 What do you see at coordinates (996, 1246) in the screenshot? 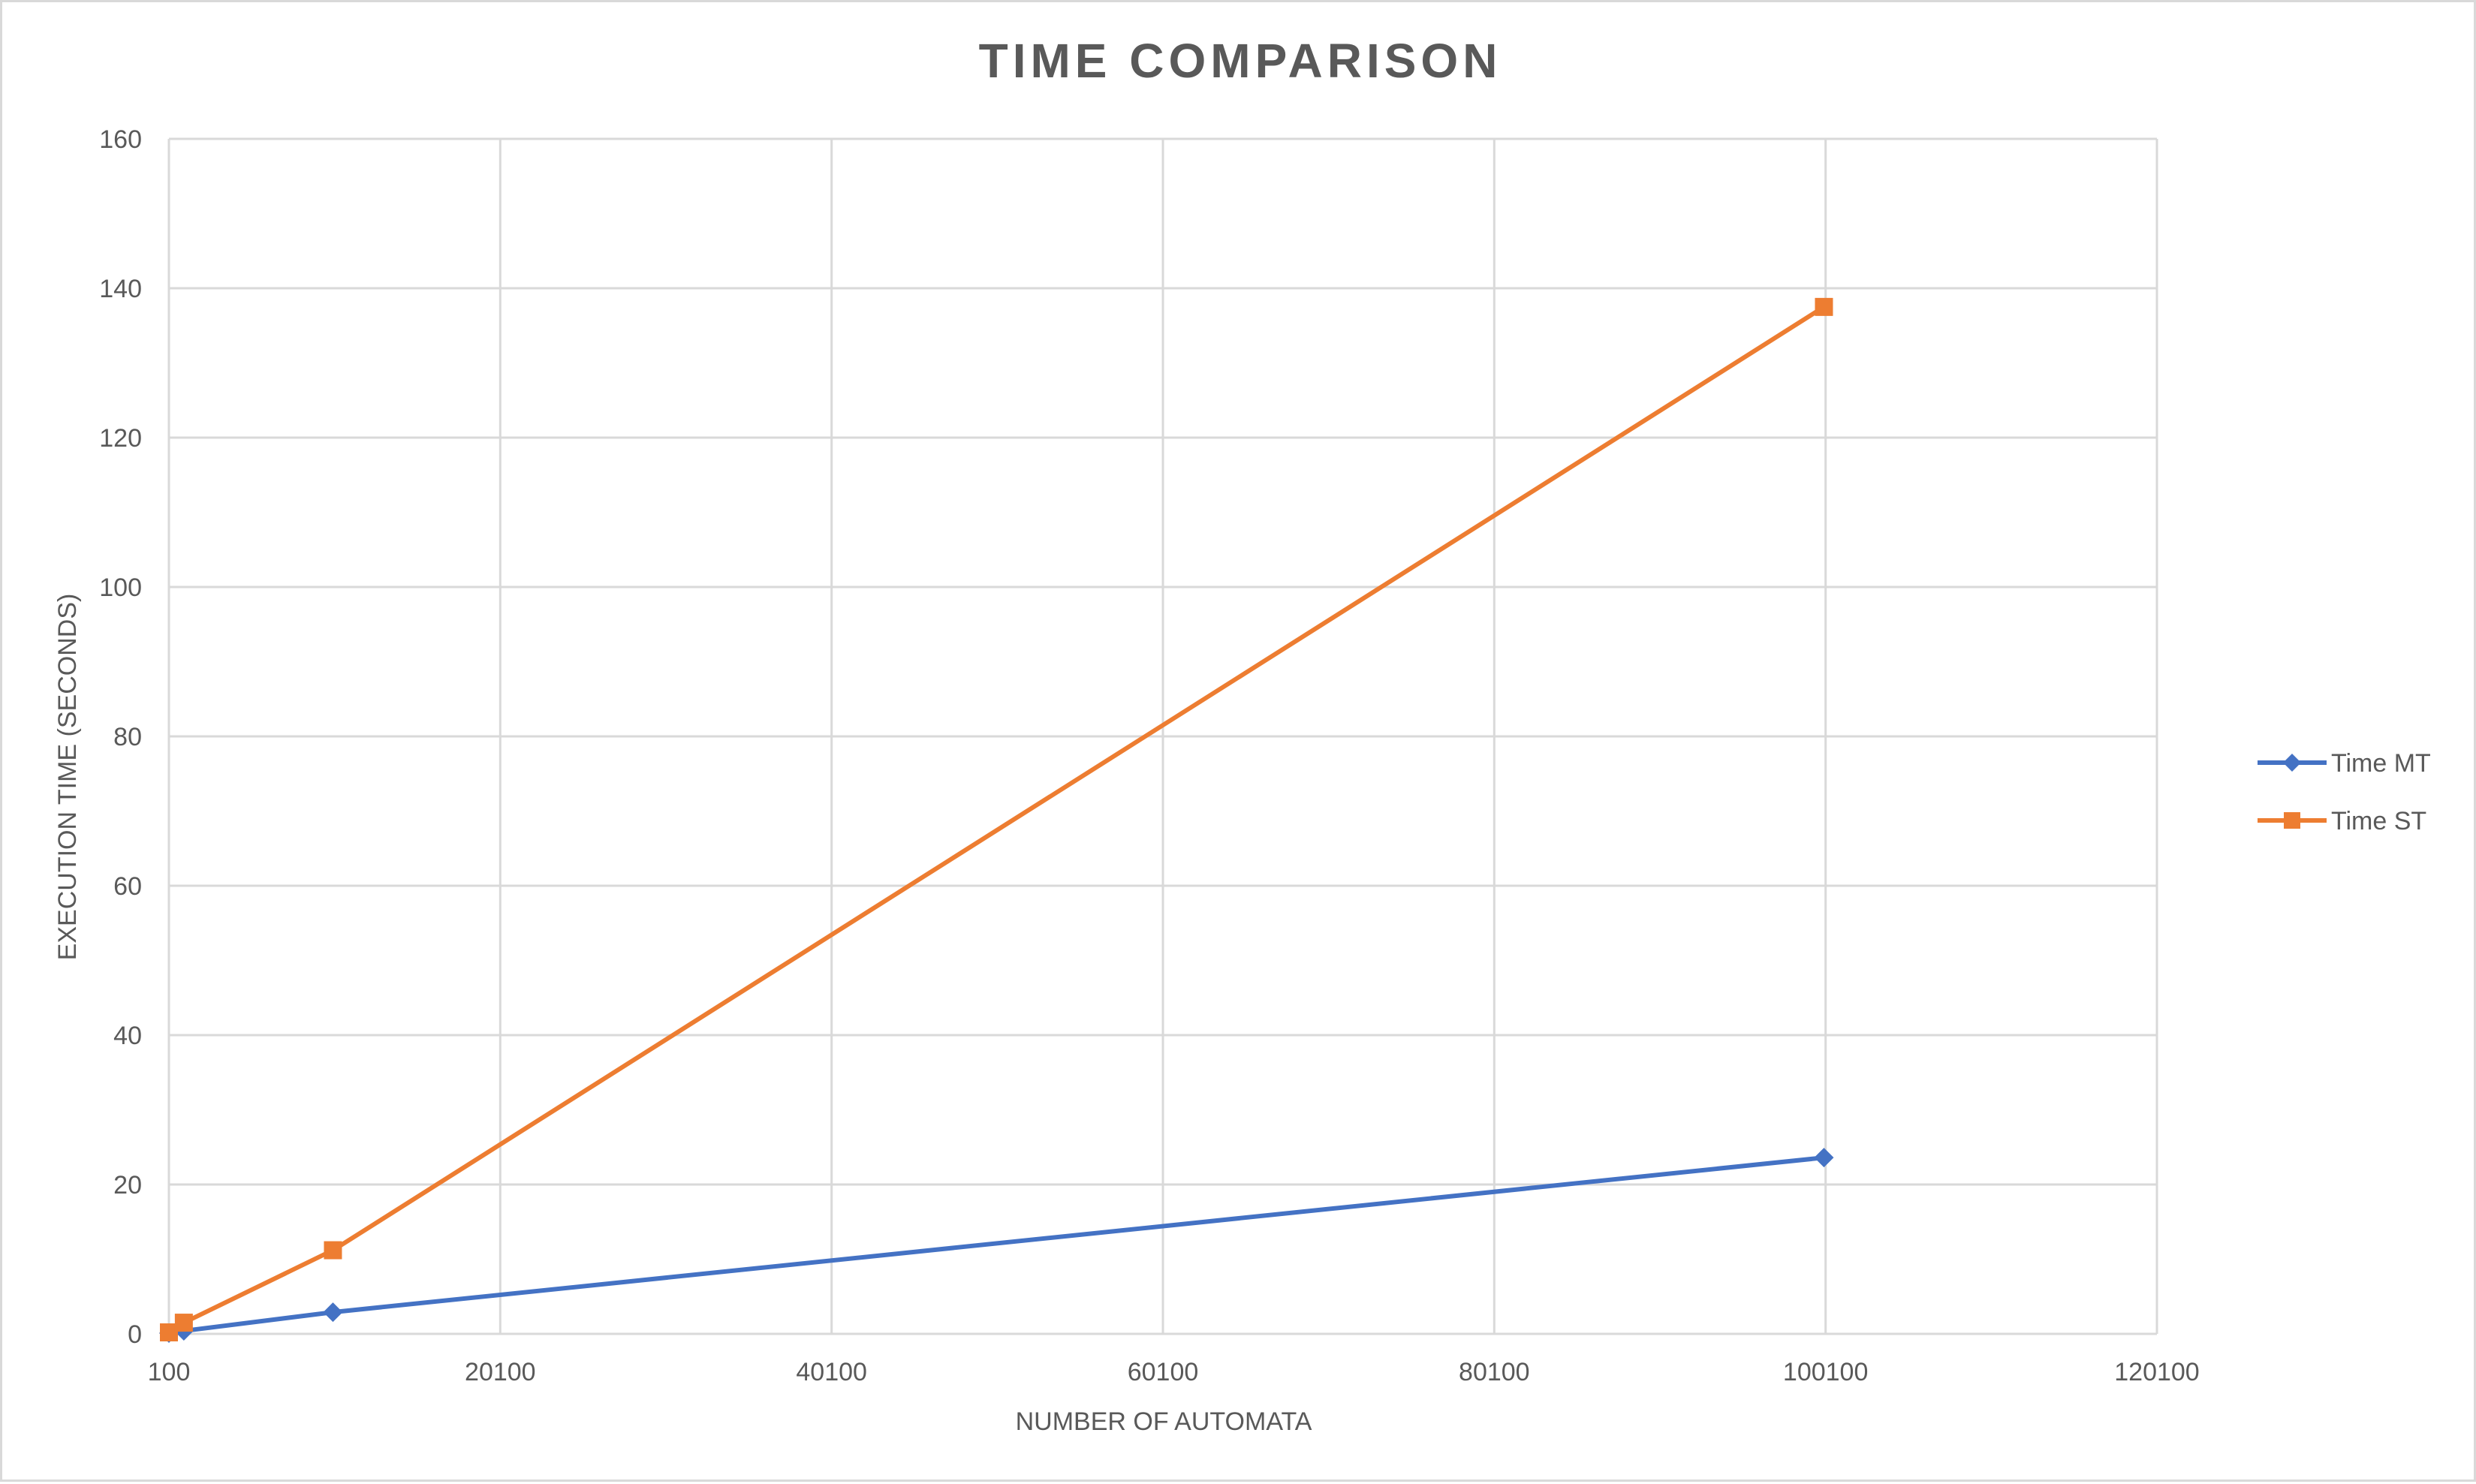
I see `series-time-mt` at bounding box center [996, 1246].